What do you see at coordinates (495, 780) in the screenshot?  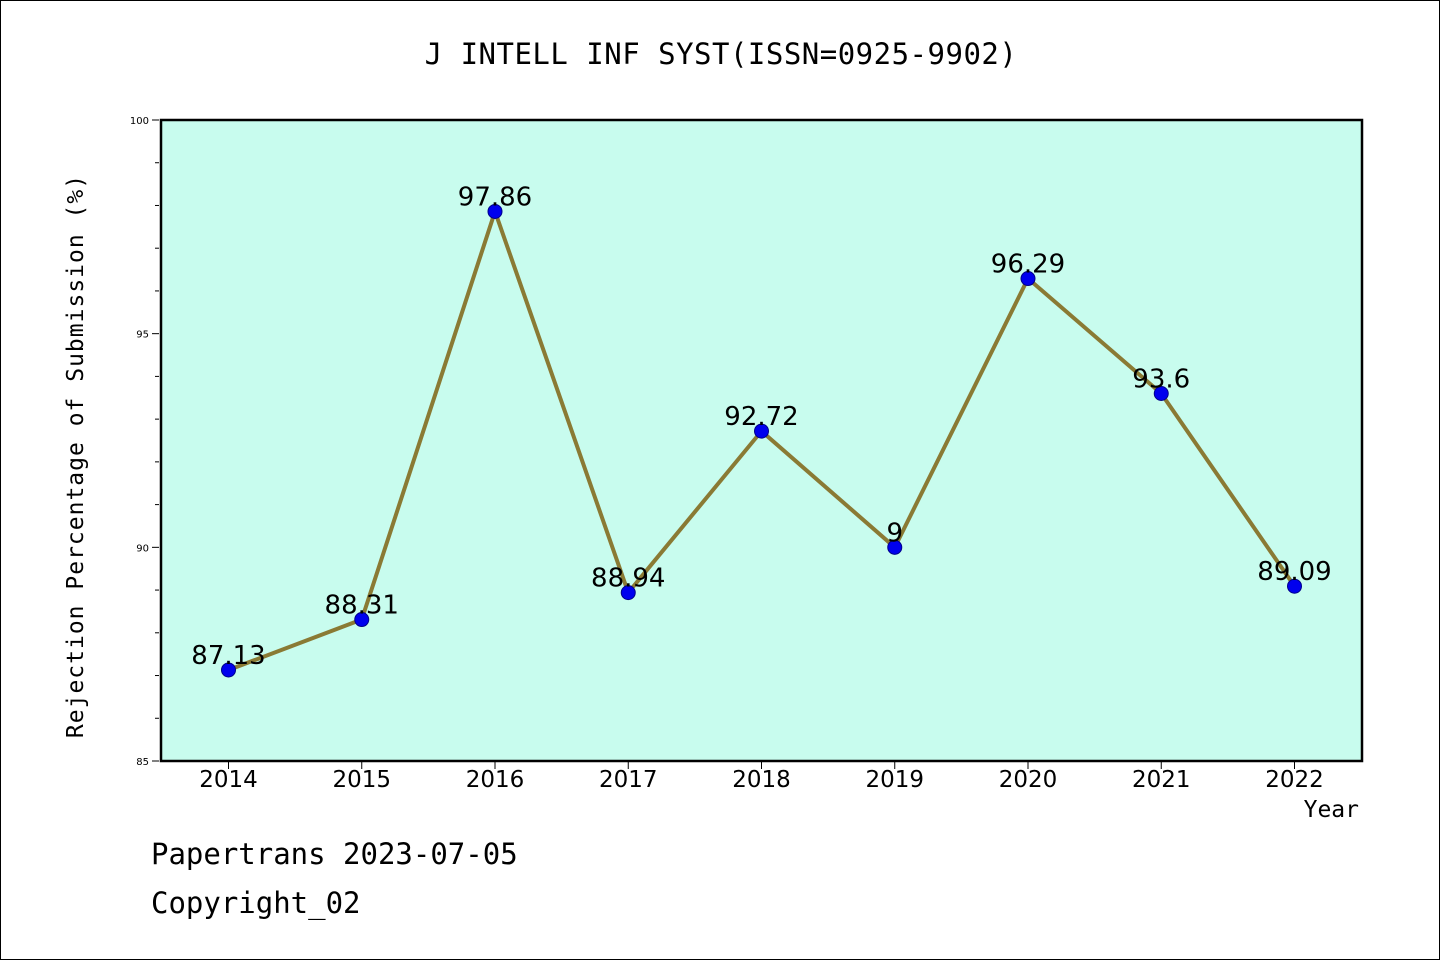 I see `x-tick-label: 2016` at bounding box center [495, 780].